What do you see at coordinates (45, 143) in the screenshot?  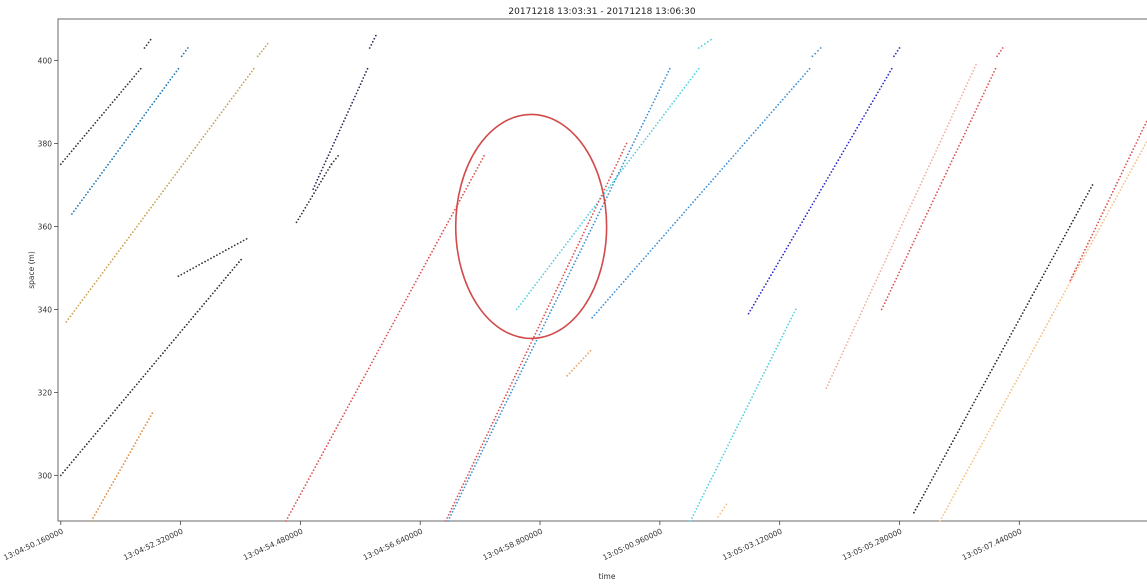 I see `y-tick-label: 380` at bounding box center [45, 143].